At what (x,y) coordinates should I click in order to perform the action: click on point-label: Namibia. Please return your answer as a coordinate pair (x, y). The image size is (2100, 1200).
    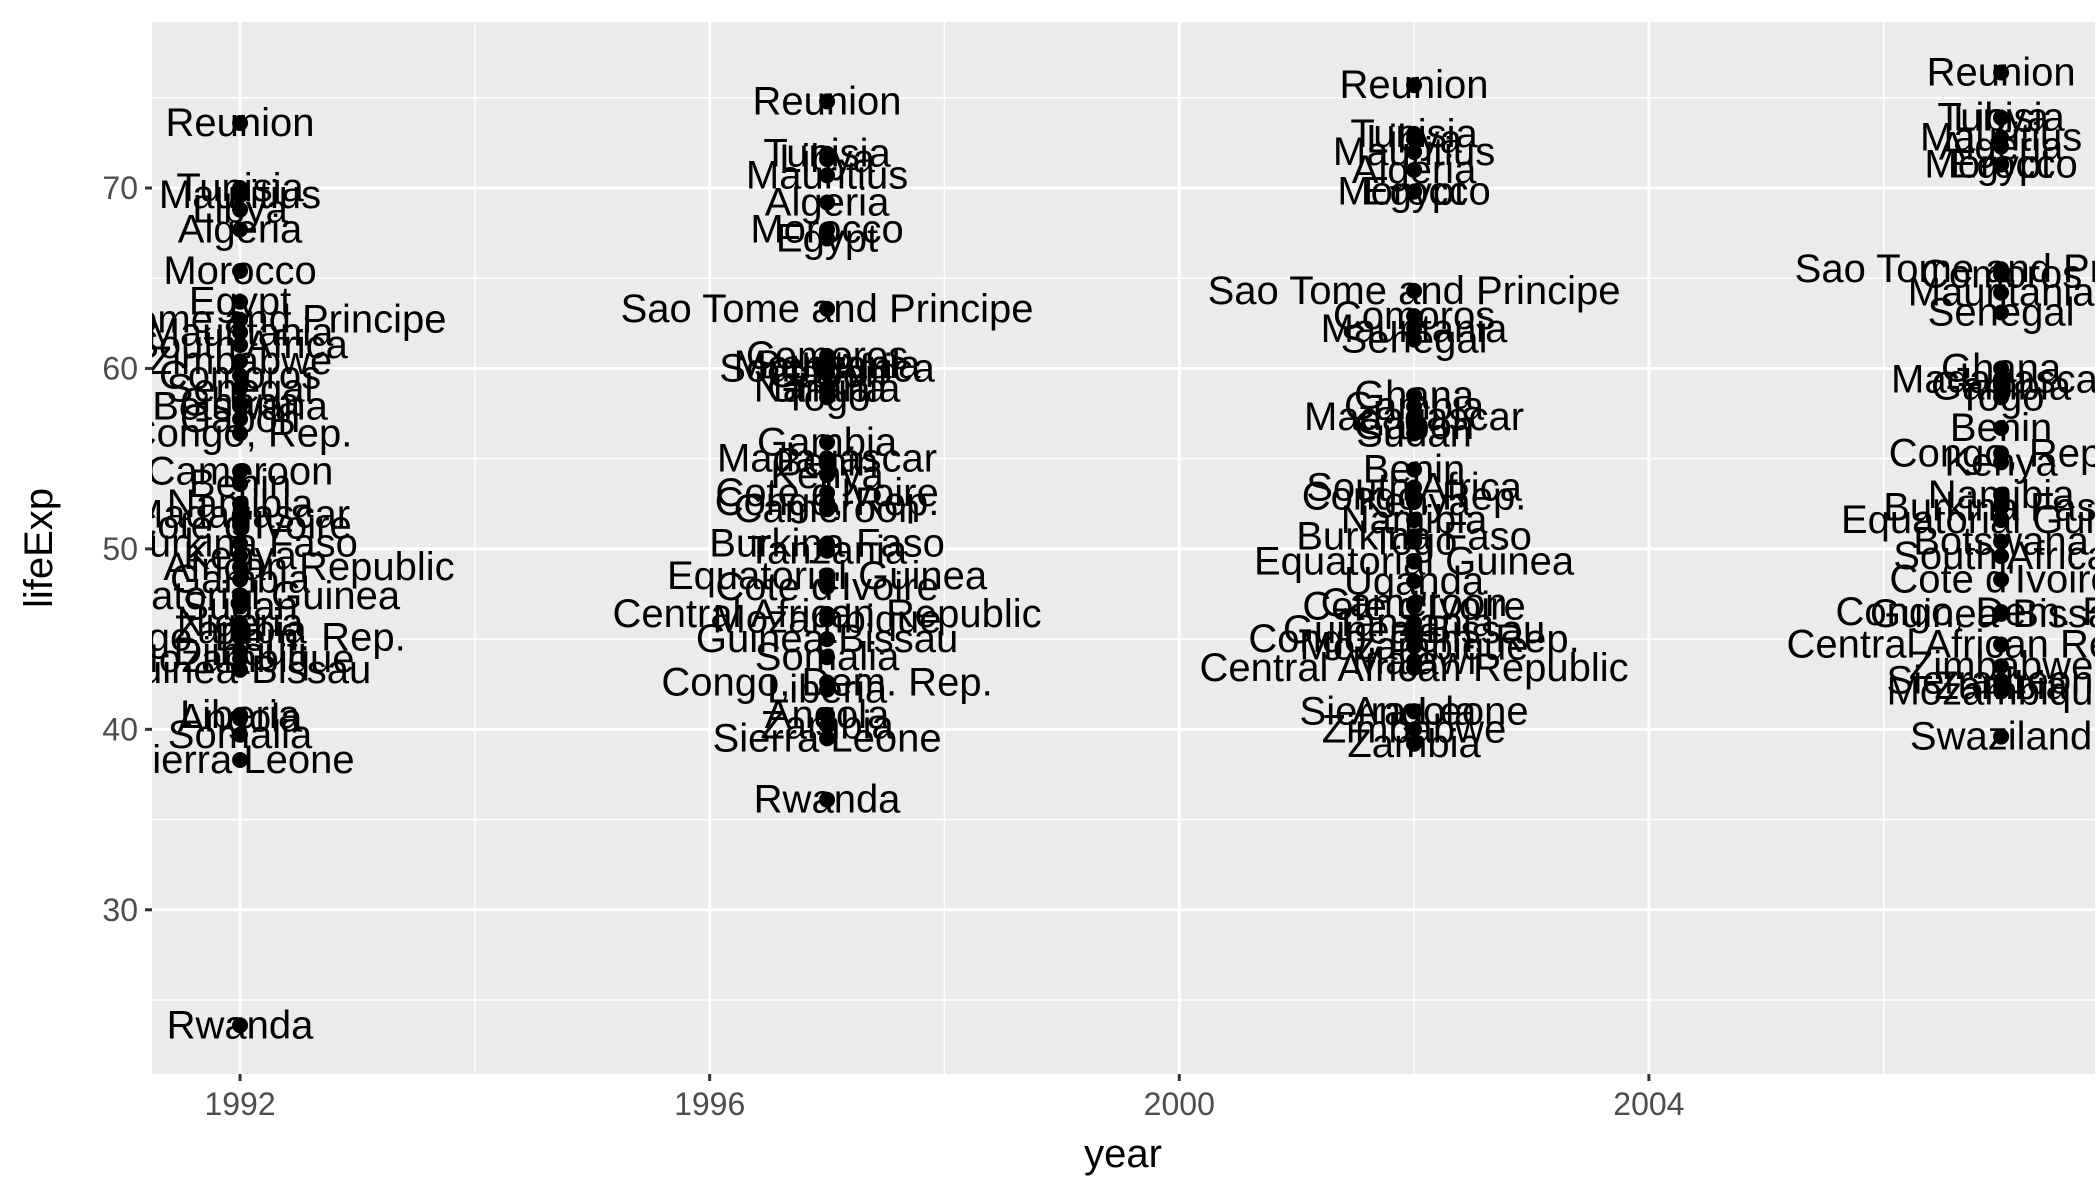
    Looking at the image, I should click on (240, 504).